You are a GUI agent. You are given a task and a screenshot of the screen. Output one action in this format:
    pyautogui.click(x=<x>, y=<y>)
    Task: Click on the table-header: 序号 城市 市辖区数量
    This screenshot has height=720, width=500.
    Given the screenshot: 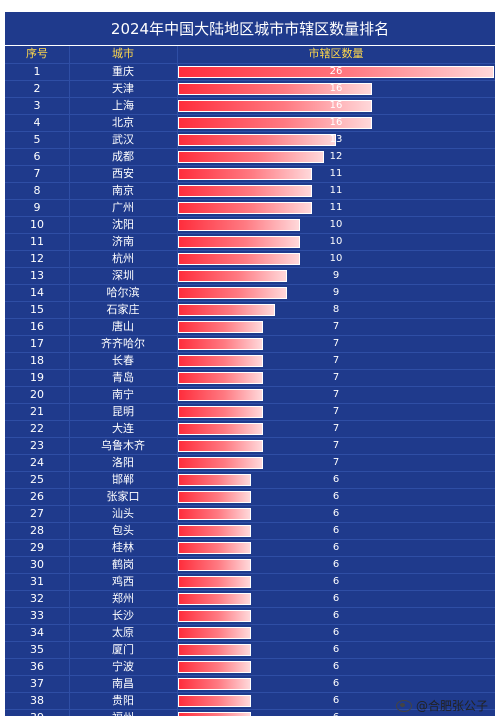 What is the action you would take?
    pyautogui.click(x=250, y=54)
    